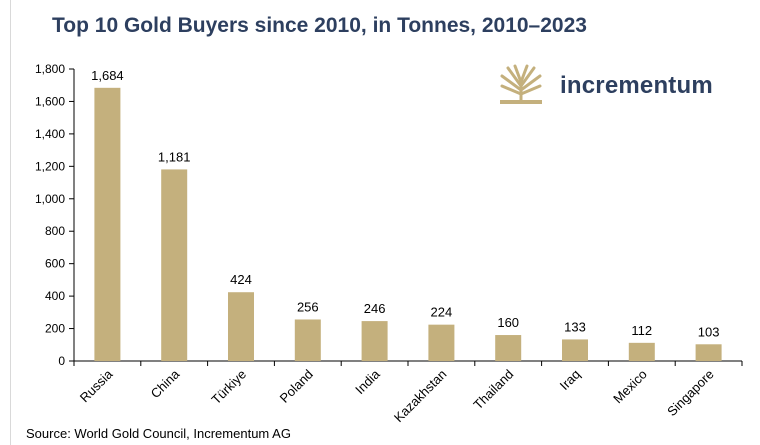 The image size is (760, 445). I want to click on bar-poland, so click(307, 340).